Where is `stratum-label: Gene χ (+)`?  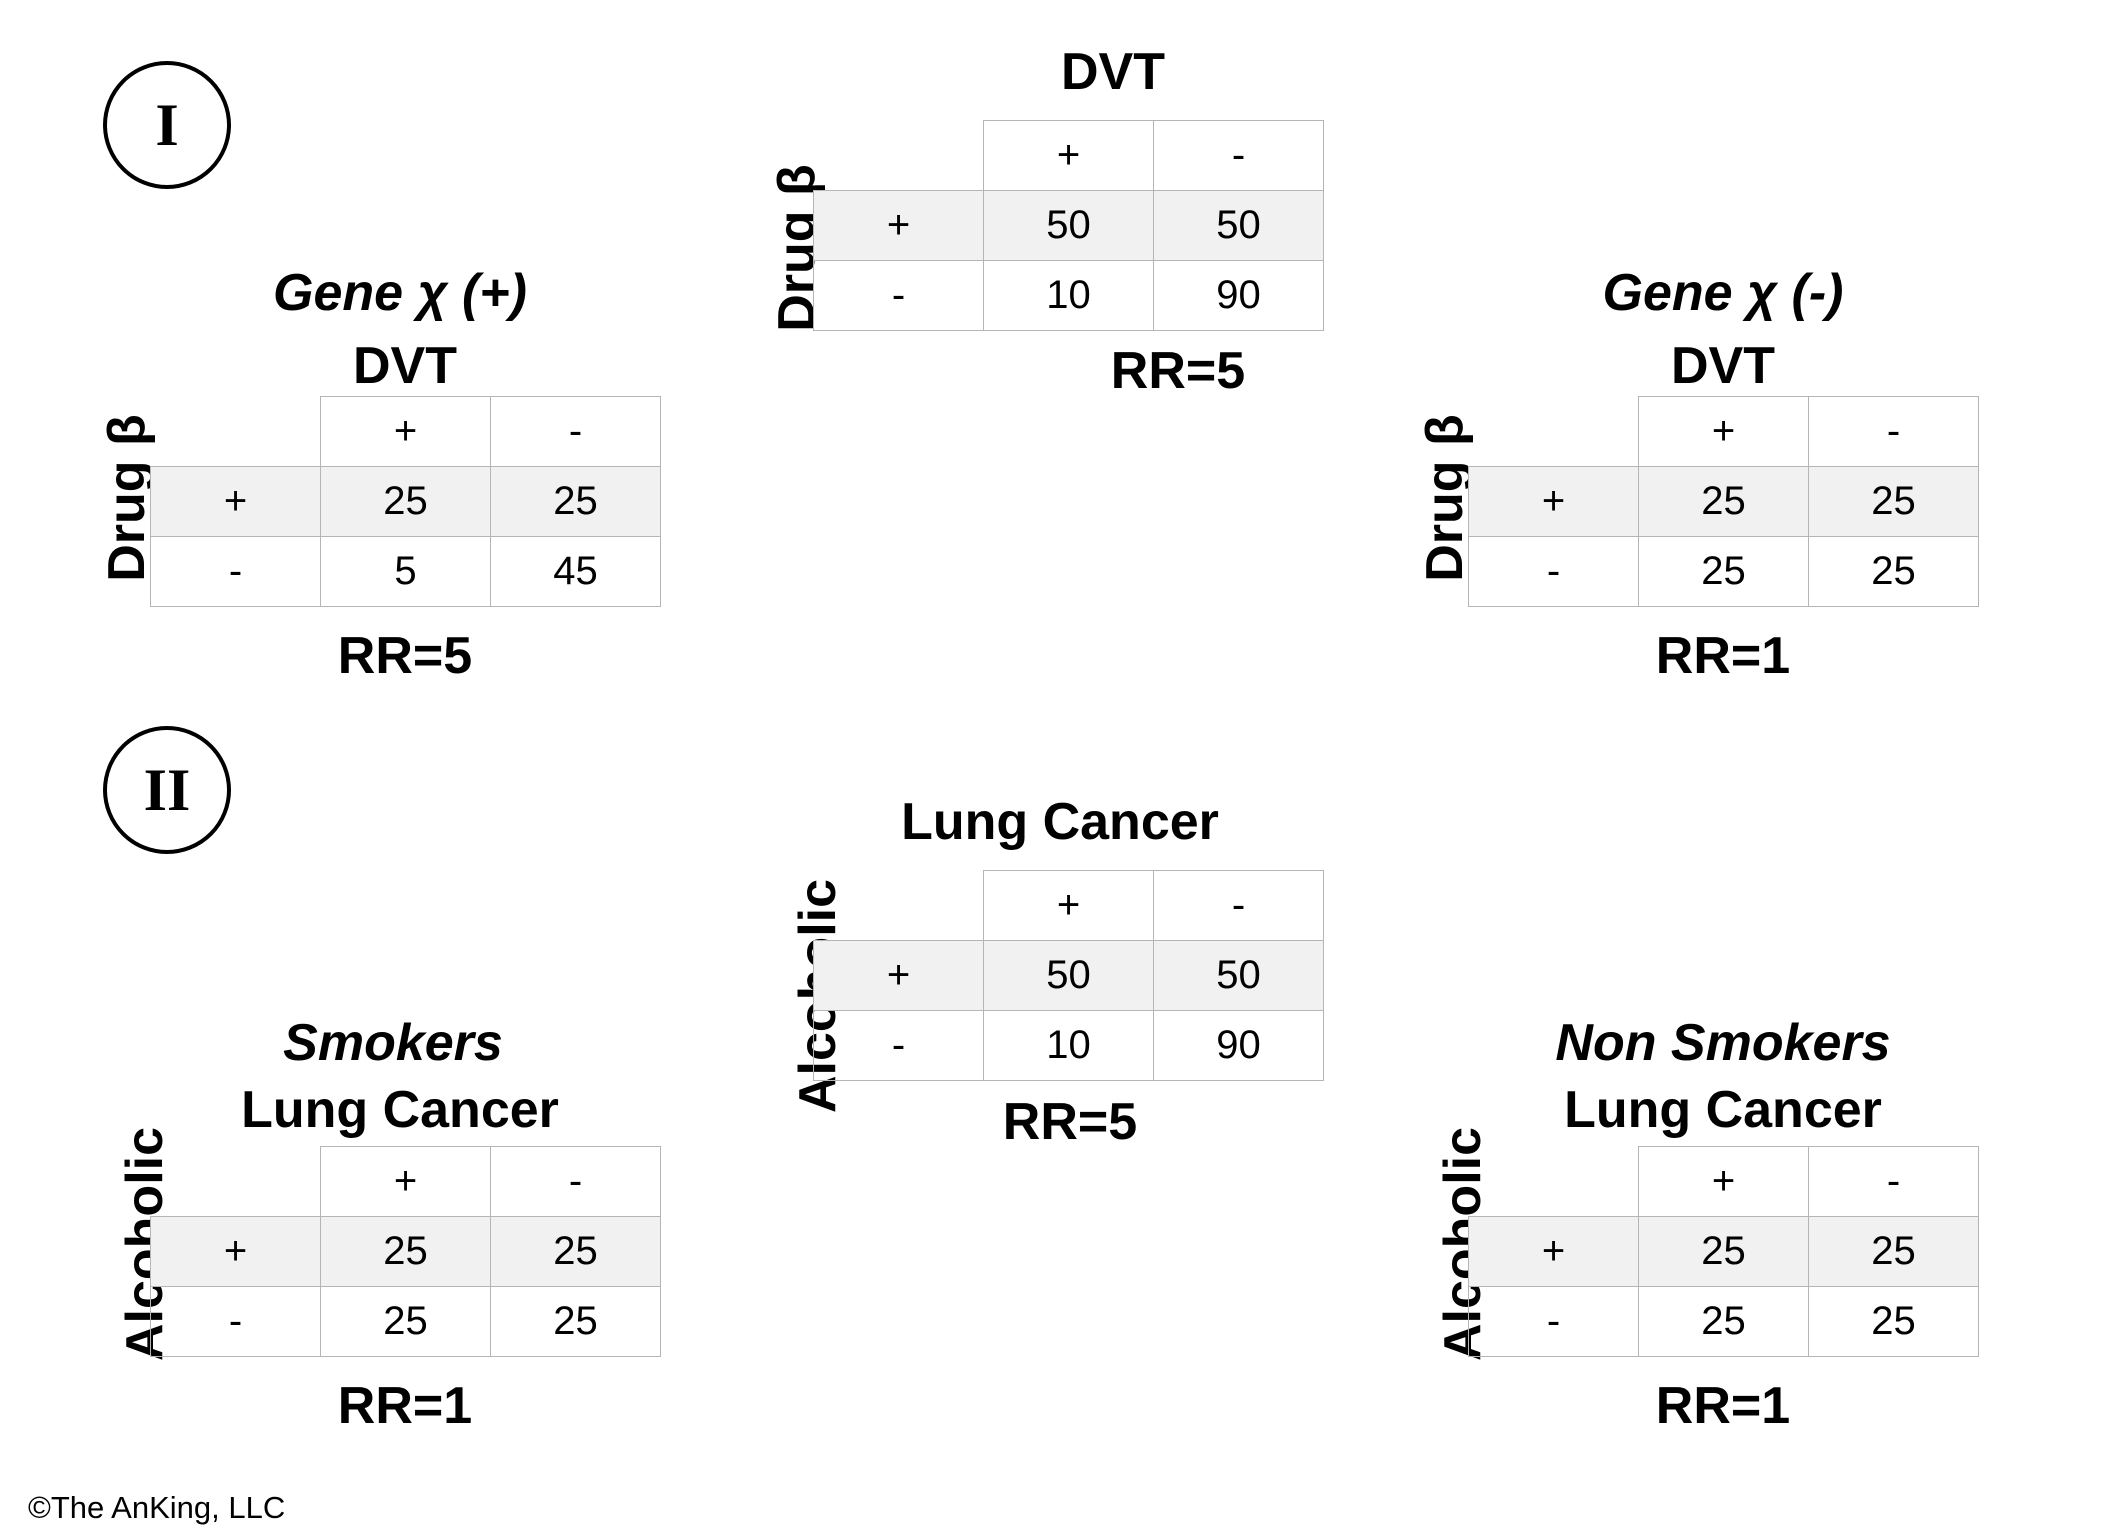
stratum-label: Gene χ (+) is located at coordinates (400, 293).